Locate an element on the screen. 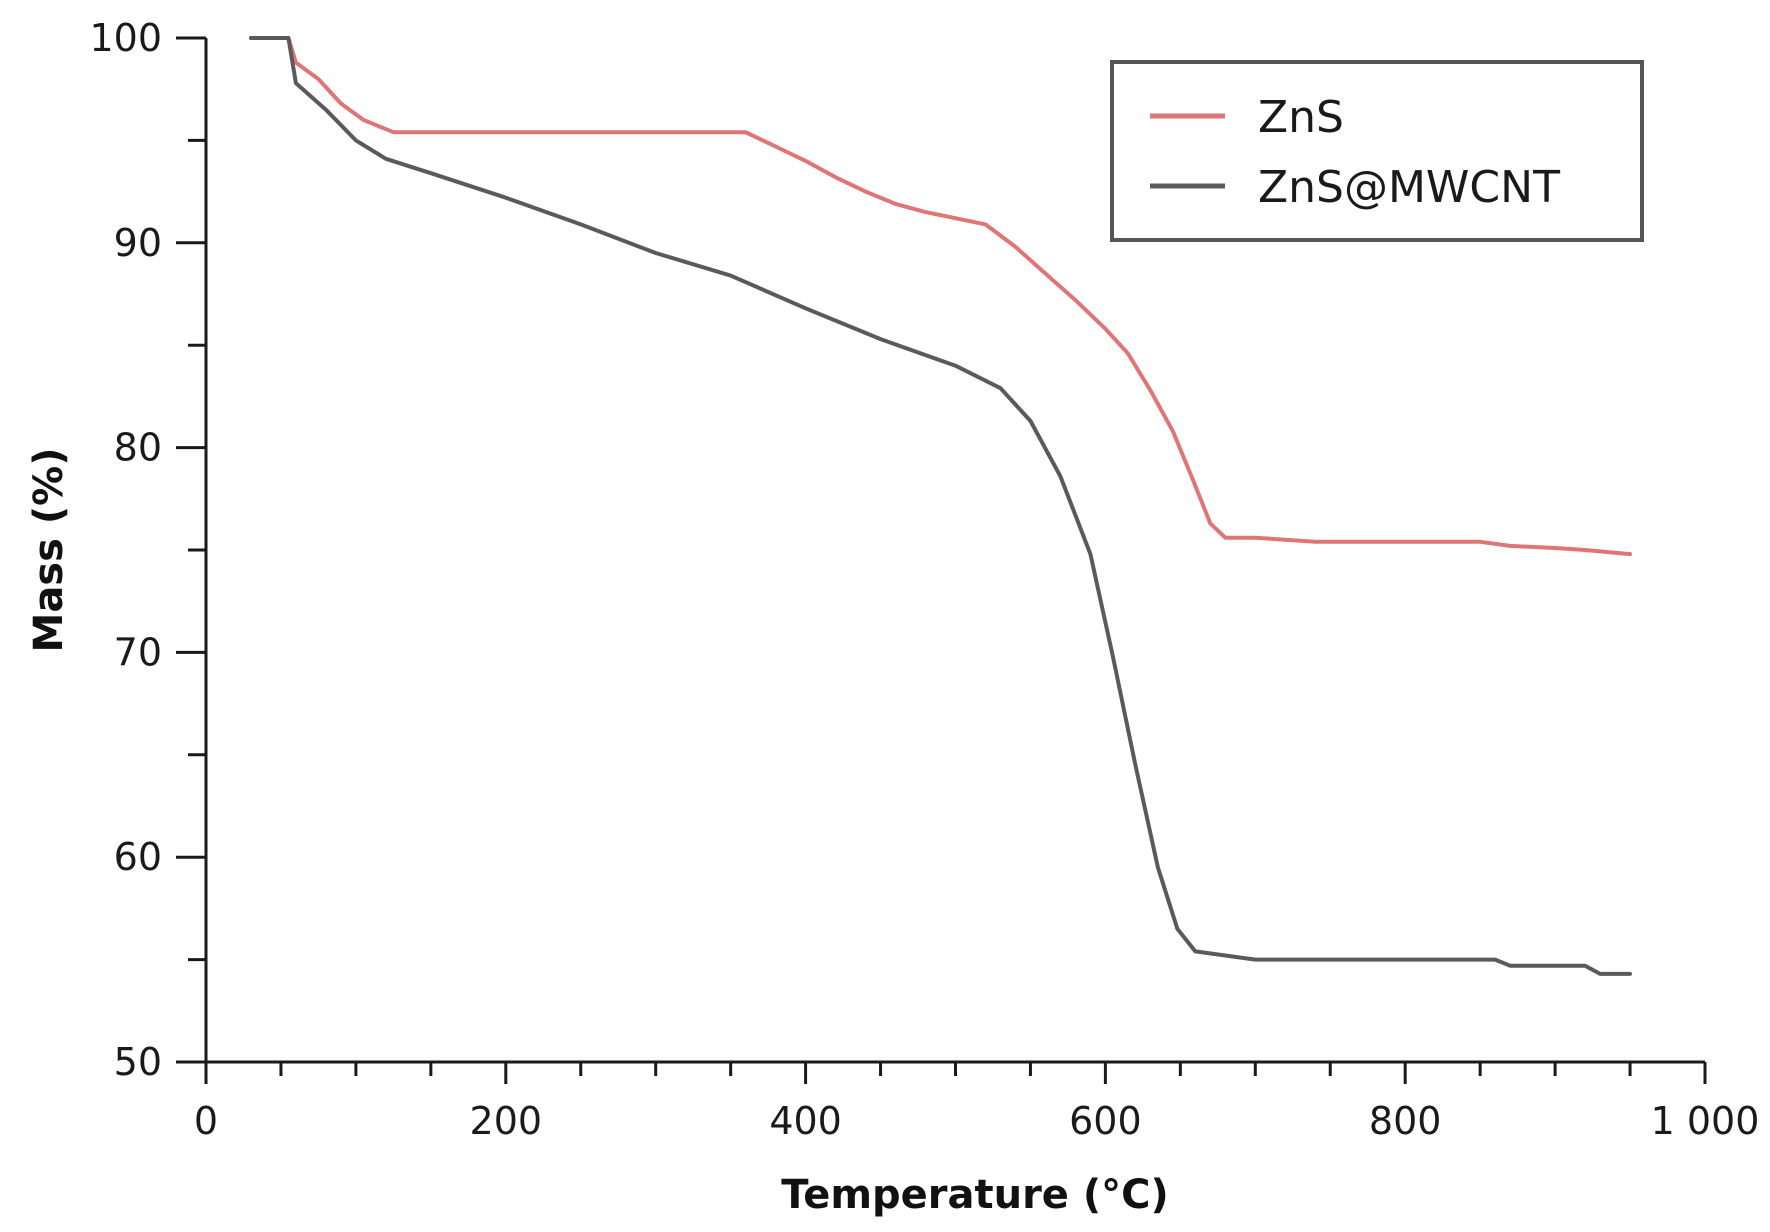  y-tick-label: 90 is located at coordinates (138, 243).